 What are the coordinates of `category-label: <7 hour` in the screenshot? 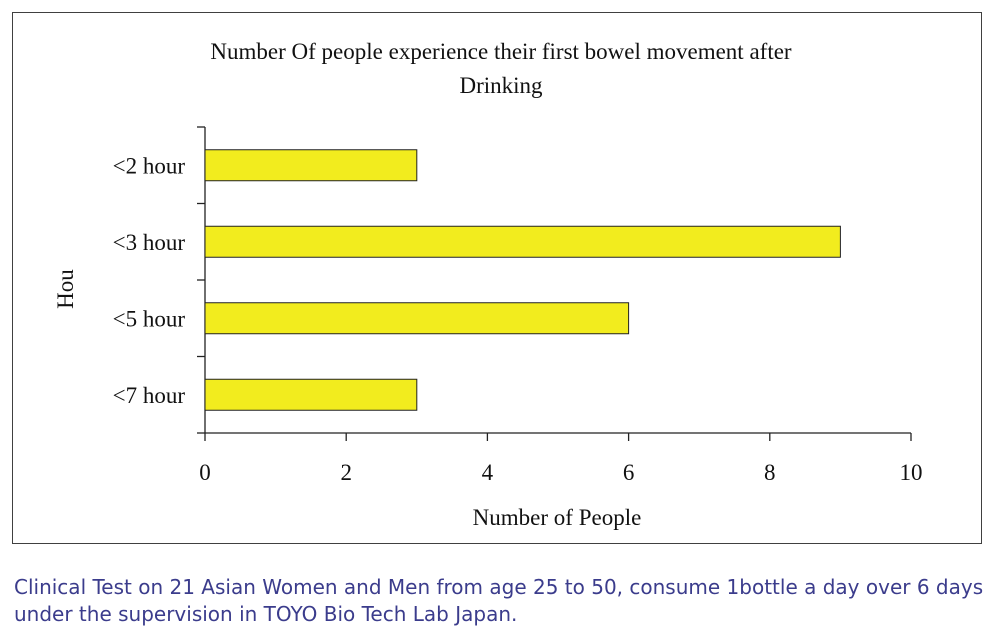 It's located at (149, 395).